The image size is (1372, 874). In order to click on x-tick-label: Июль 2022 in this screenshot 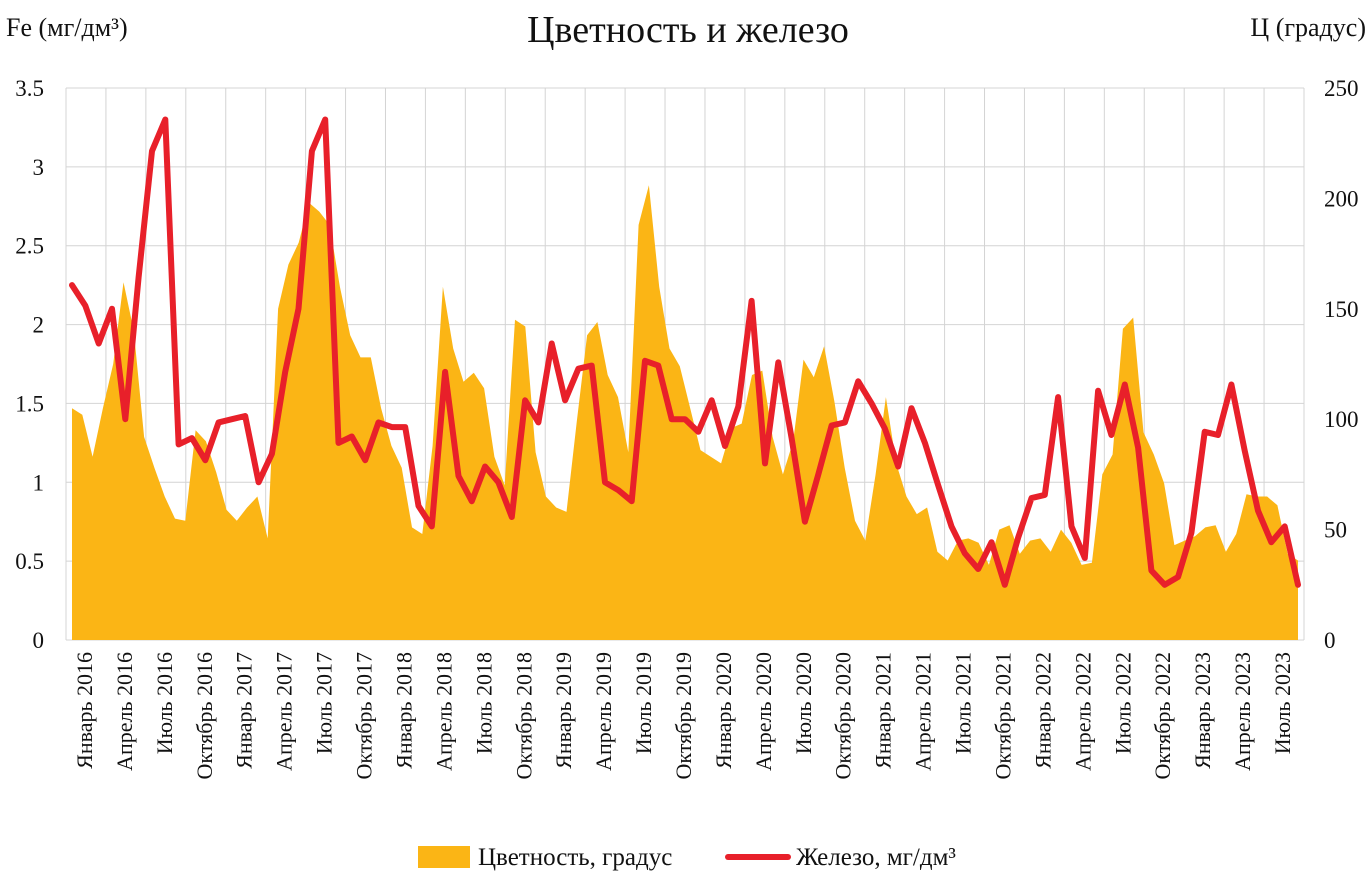, I will do `click(1122, 703)`.